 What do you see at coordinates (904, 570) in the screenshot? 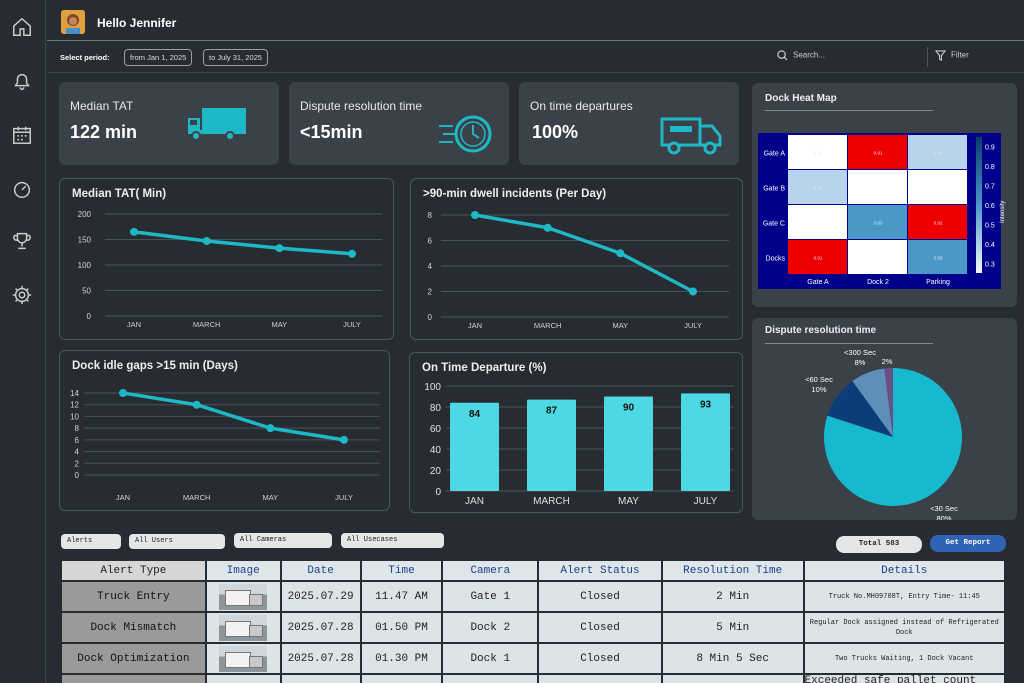
I see `column-header: Details` at bounding box center [904, 570].